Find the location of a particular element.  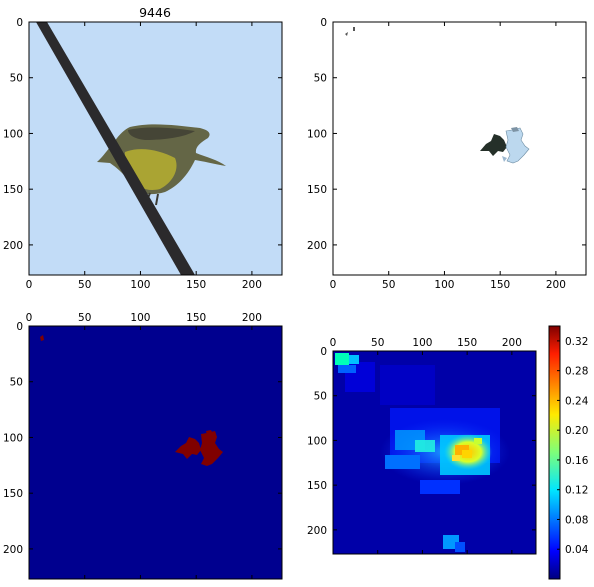

colorbar-tick-label: 0.20 is located at coordinates (576, 431).